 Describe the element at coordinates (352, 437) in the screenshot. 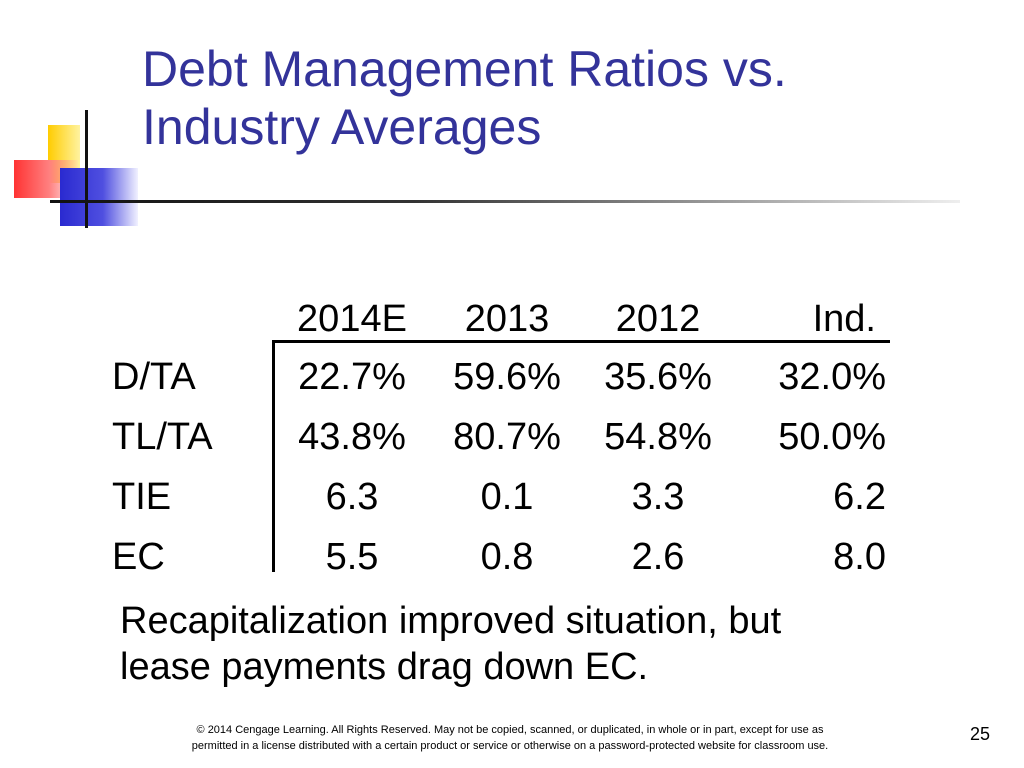

I see `table-cell: 43.8%` at that location.